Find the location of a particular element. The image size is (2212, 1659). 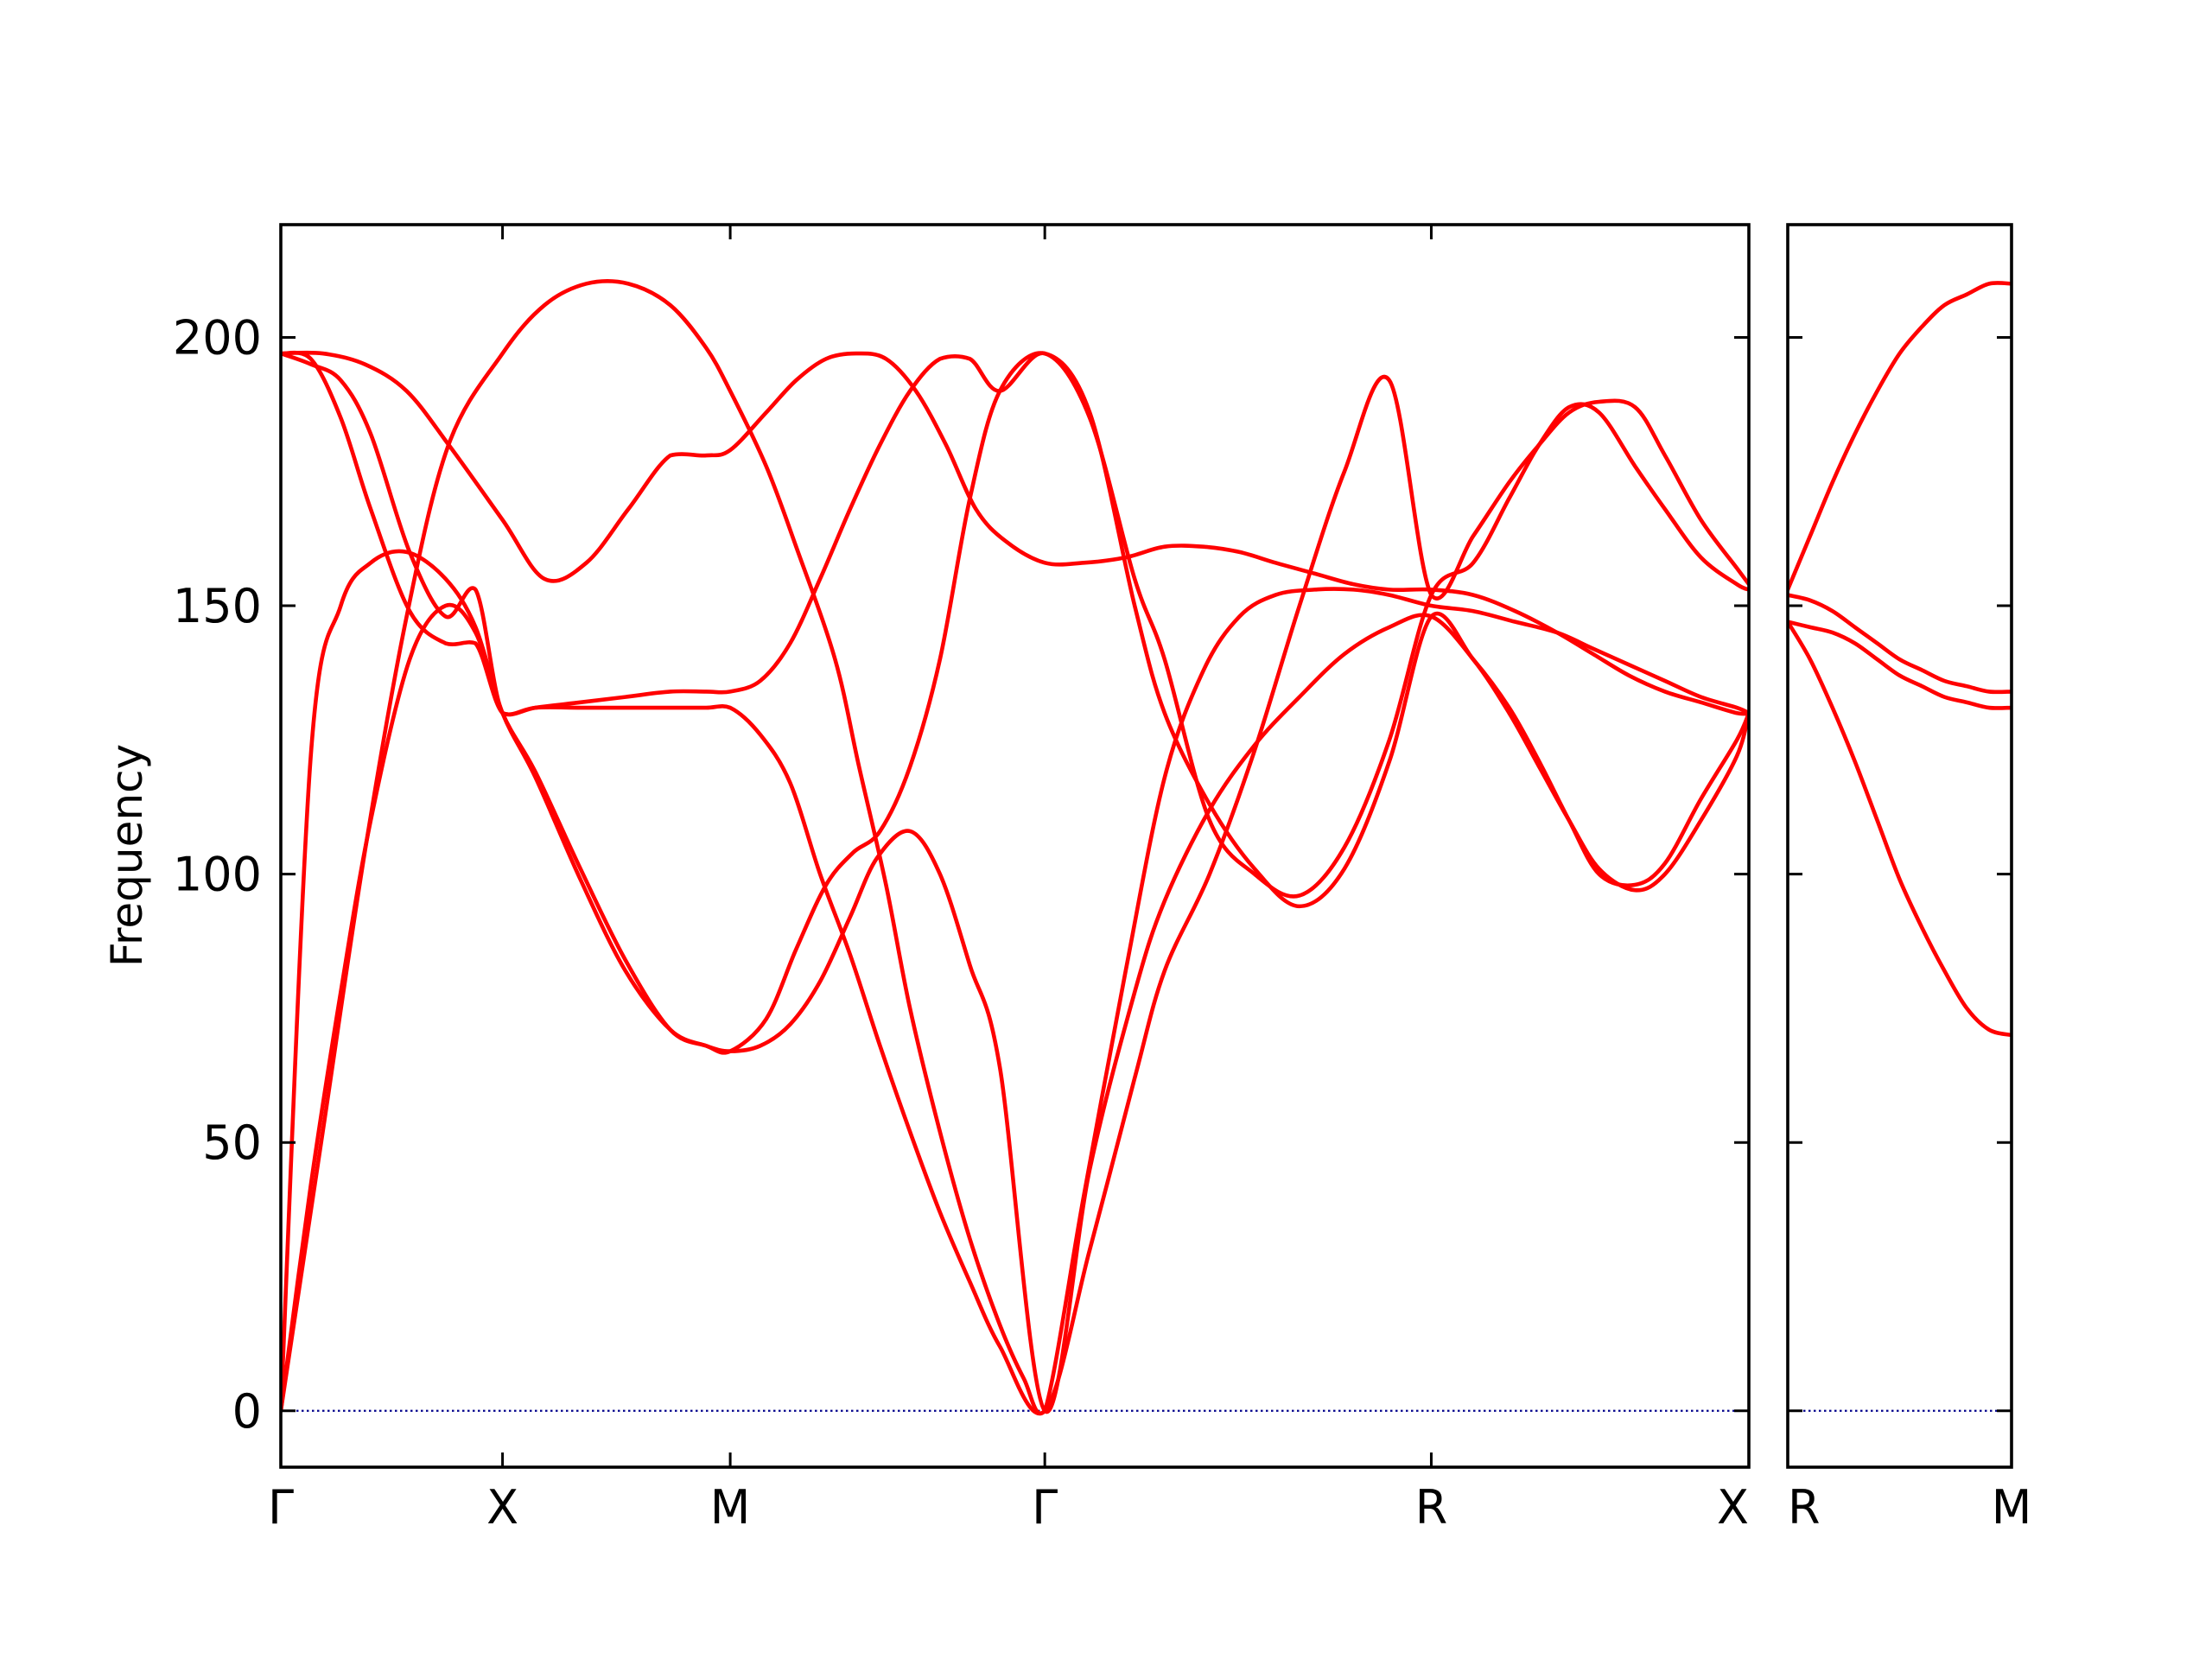

panel-frame is located at coordinates (1900, 846).